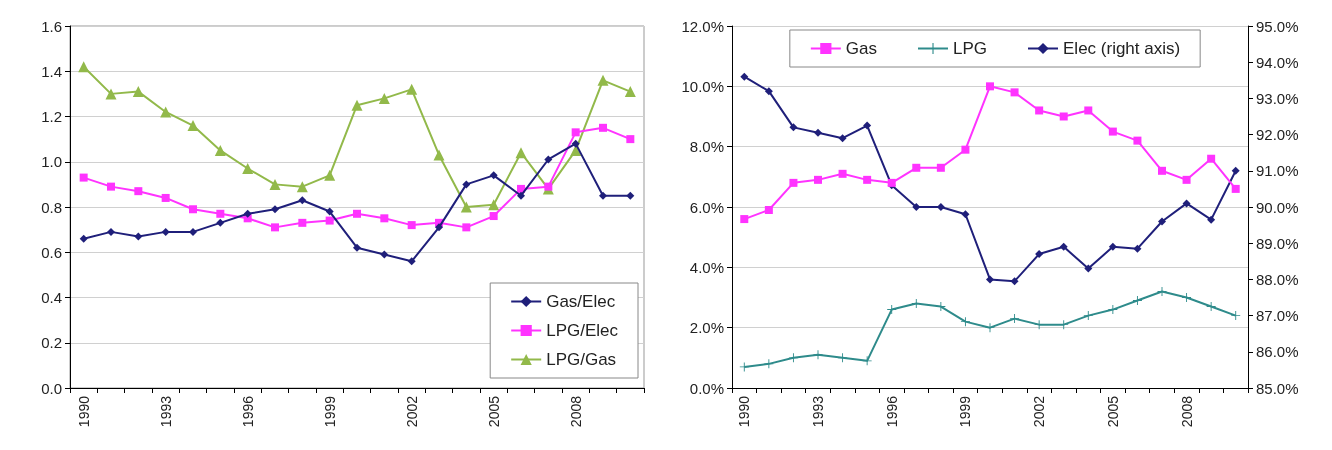 Image resolution: width=1332 pixels, height=450 pixels. What do you see at coordinates (706, 328) in the screenshot?
I see `y-tick-label: 2.0%` at bounding box center [706, 328].